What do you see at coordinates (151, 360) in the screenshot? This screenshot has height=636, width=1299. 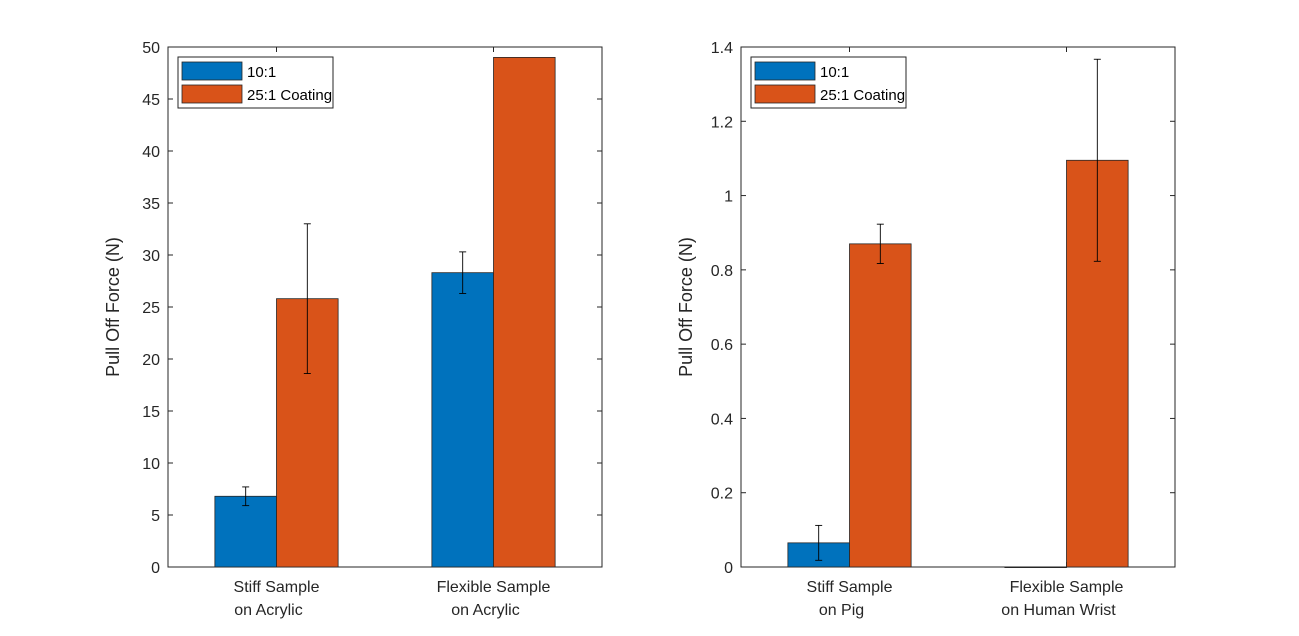 I see `y-tick-label: 20` at bounding box center [151, 360].